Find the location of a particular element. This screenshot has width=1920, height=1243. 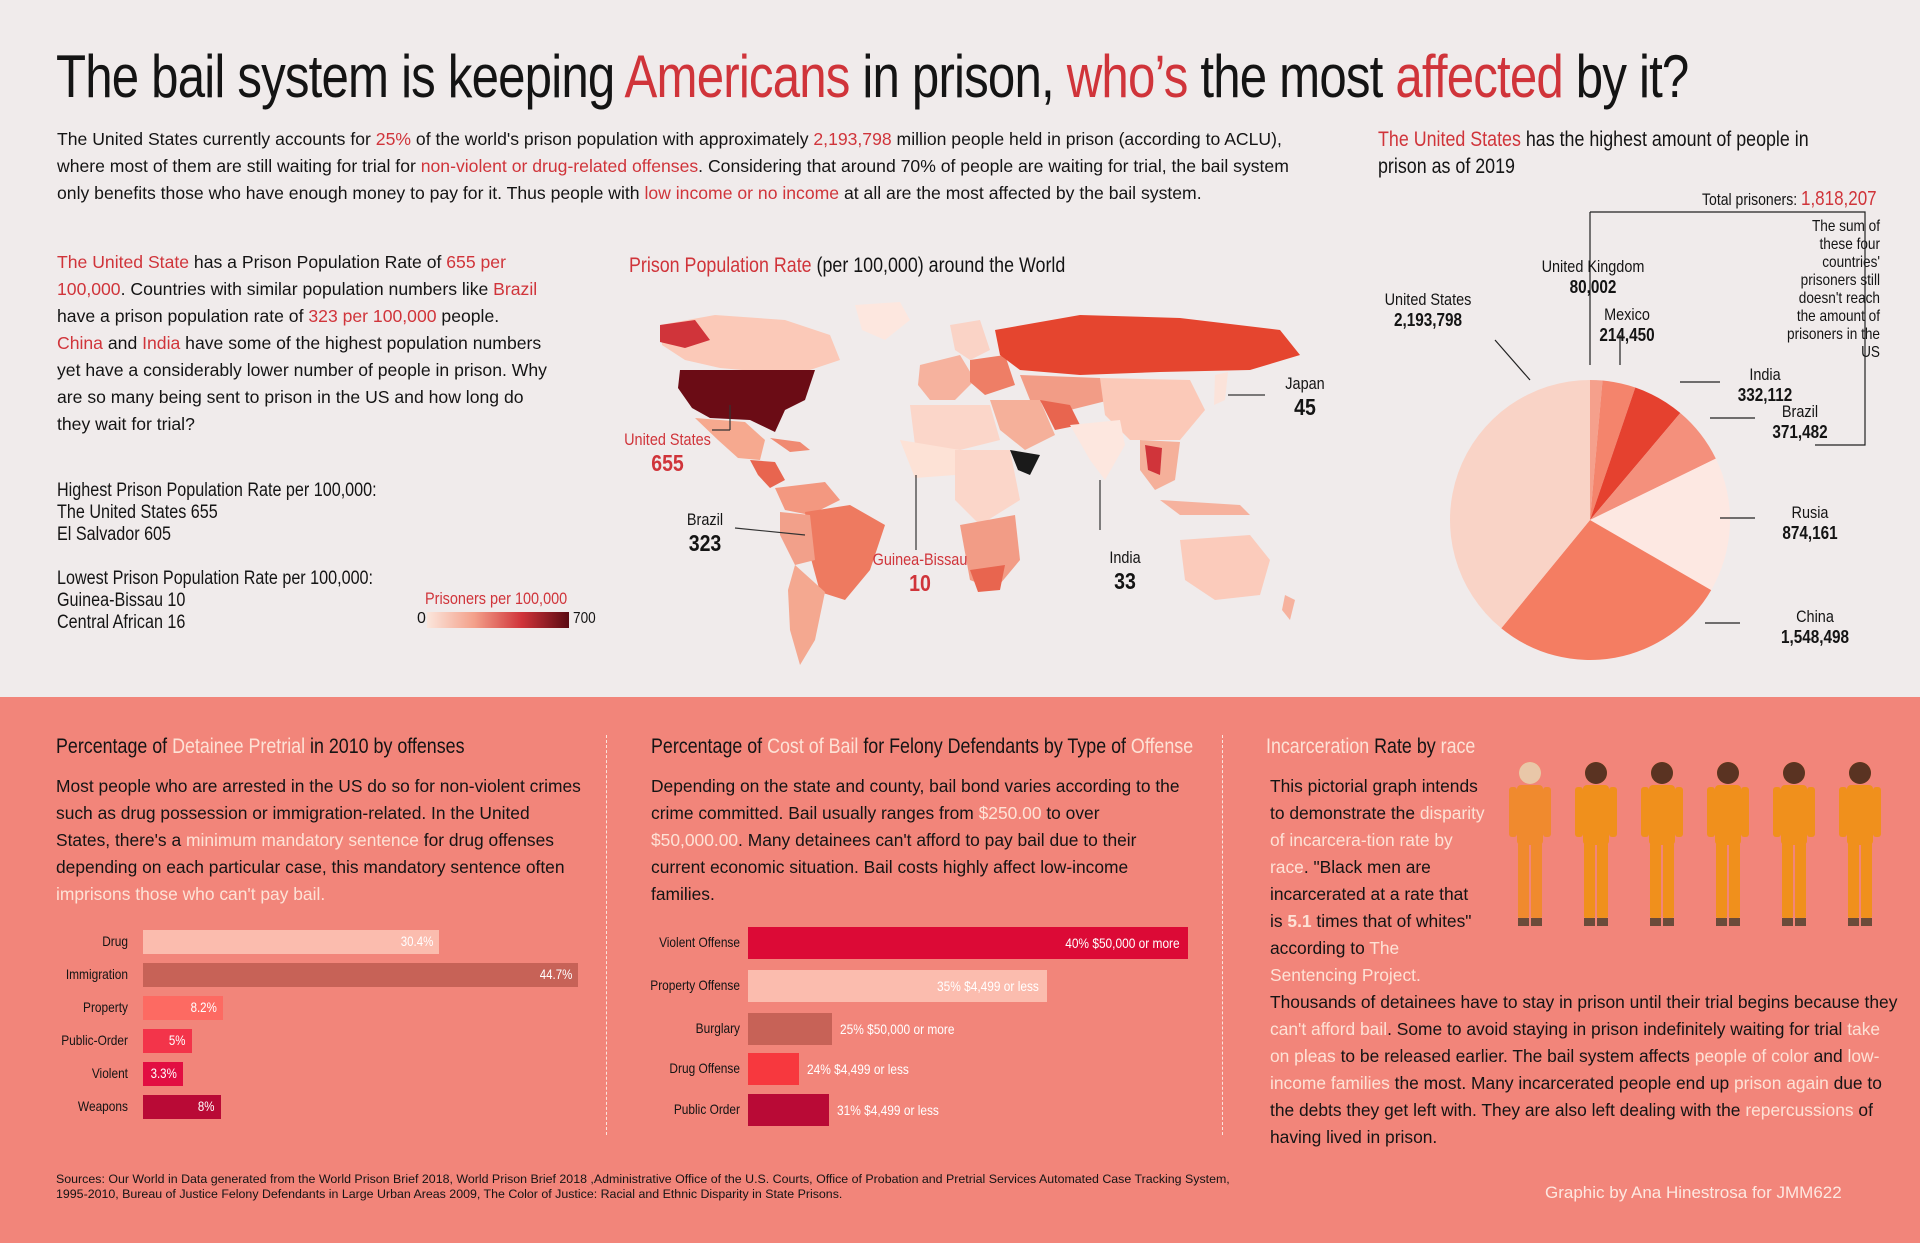

pie-slice-china is located at coordinates (1606, 590).